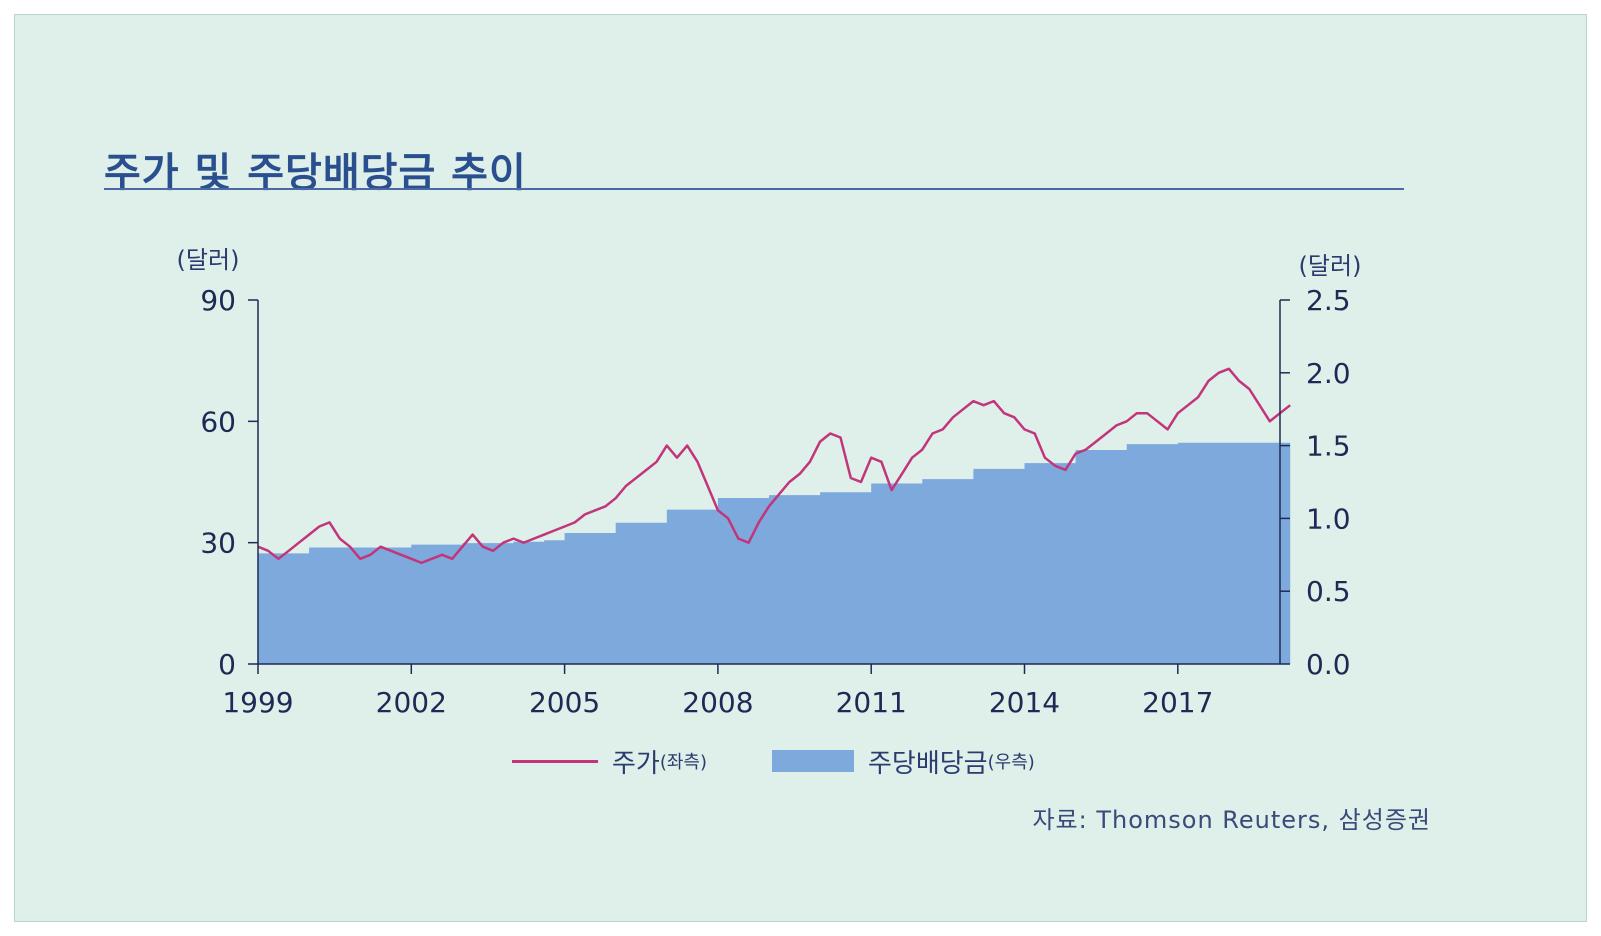  What do you see at coordinates (1328, 664) in the screenshot?
I see `y-right-tick-label: 0.0` at bounding box center [1328, 664].